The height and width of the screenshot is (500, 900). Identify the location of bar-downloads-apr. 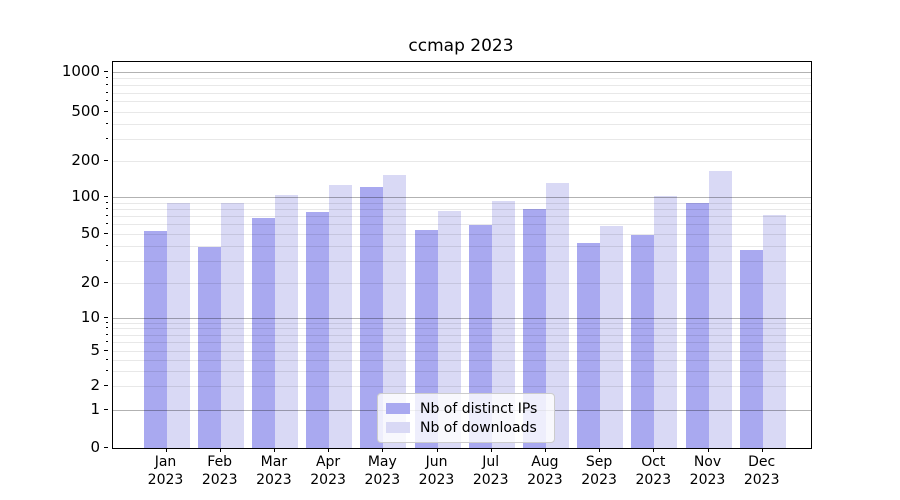
(341, 316).